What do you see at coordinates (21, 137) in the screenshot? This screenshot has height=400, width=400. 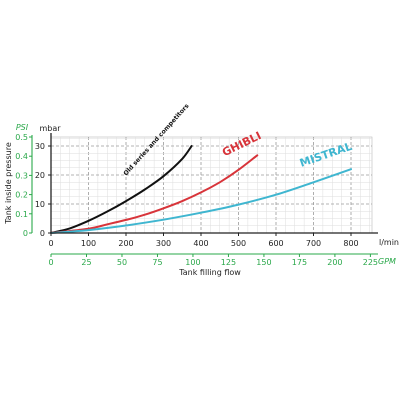 I see `y-secondary-tick-label: 0.5` at bounding box center [21, 137].